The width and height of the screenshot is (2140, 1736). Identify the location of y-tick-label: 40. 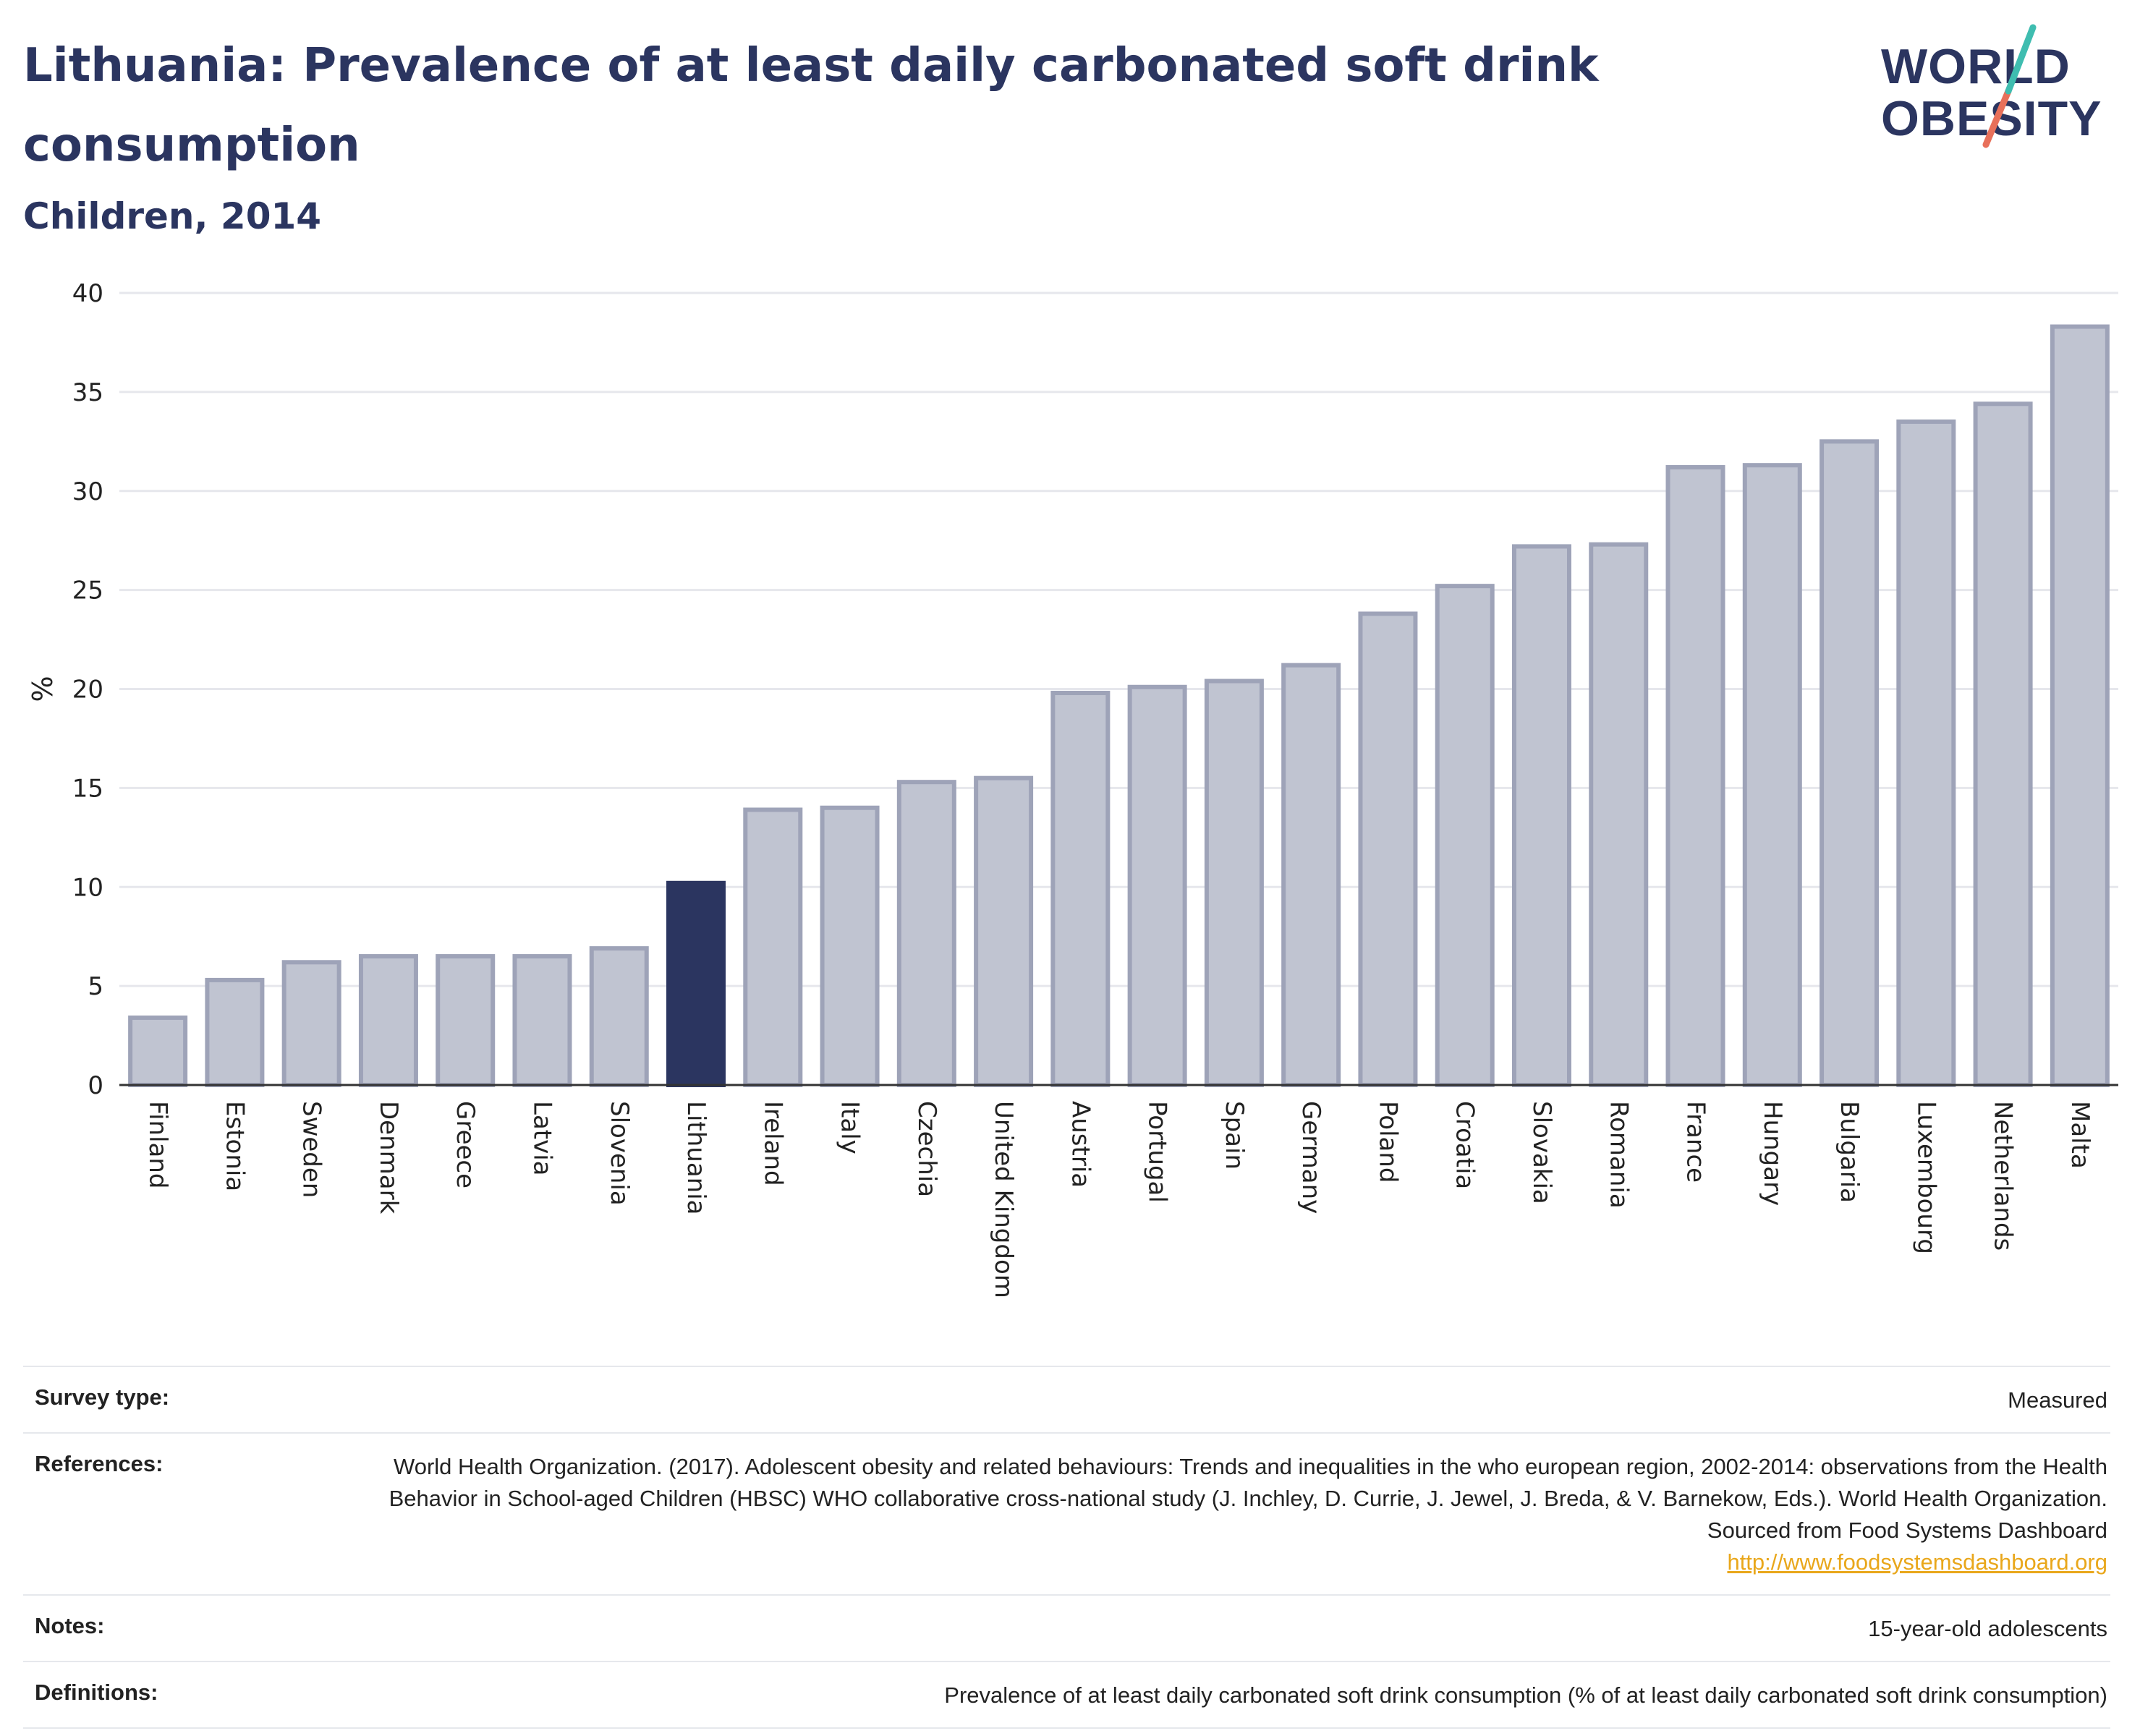
(87, 293).